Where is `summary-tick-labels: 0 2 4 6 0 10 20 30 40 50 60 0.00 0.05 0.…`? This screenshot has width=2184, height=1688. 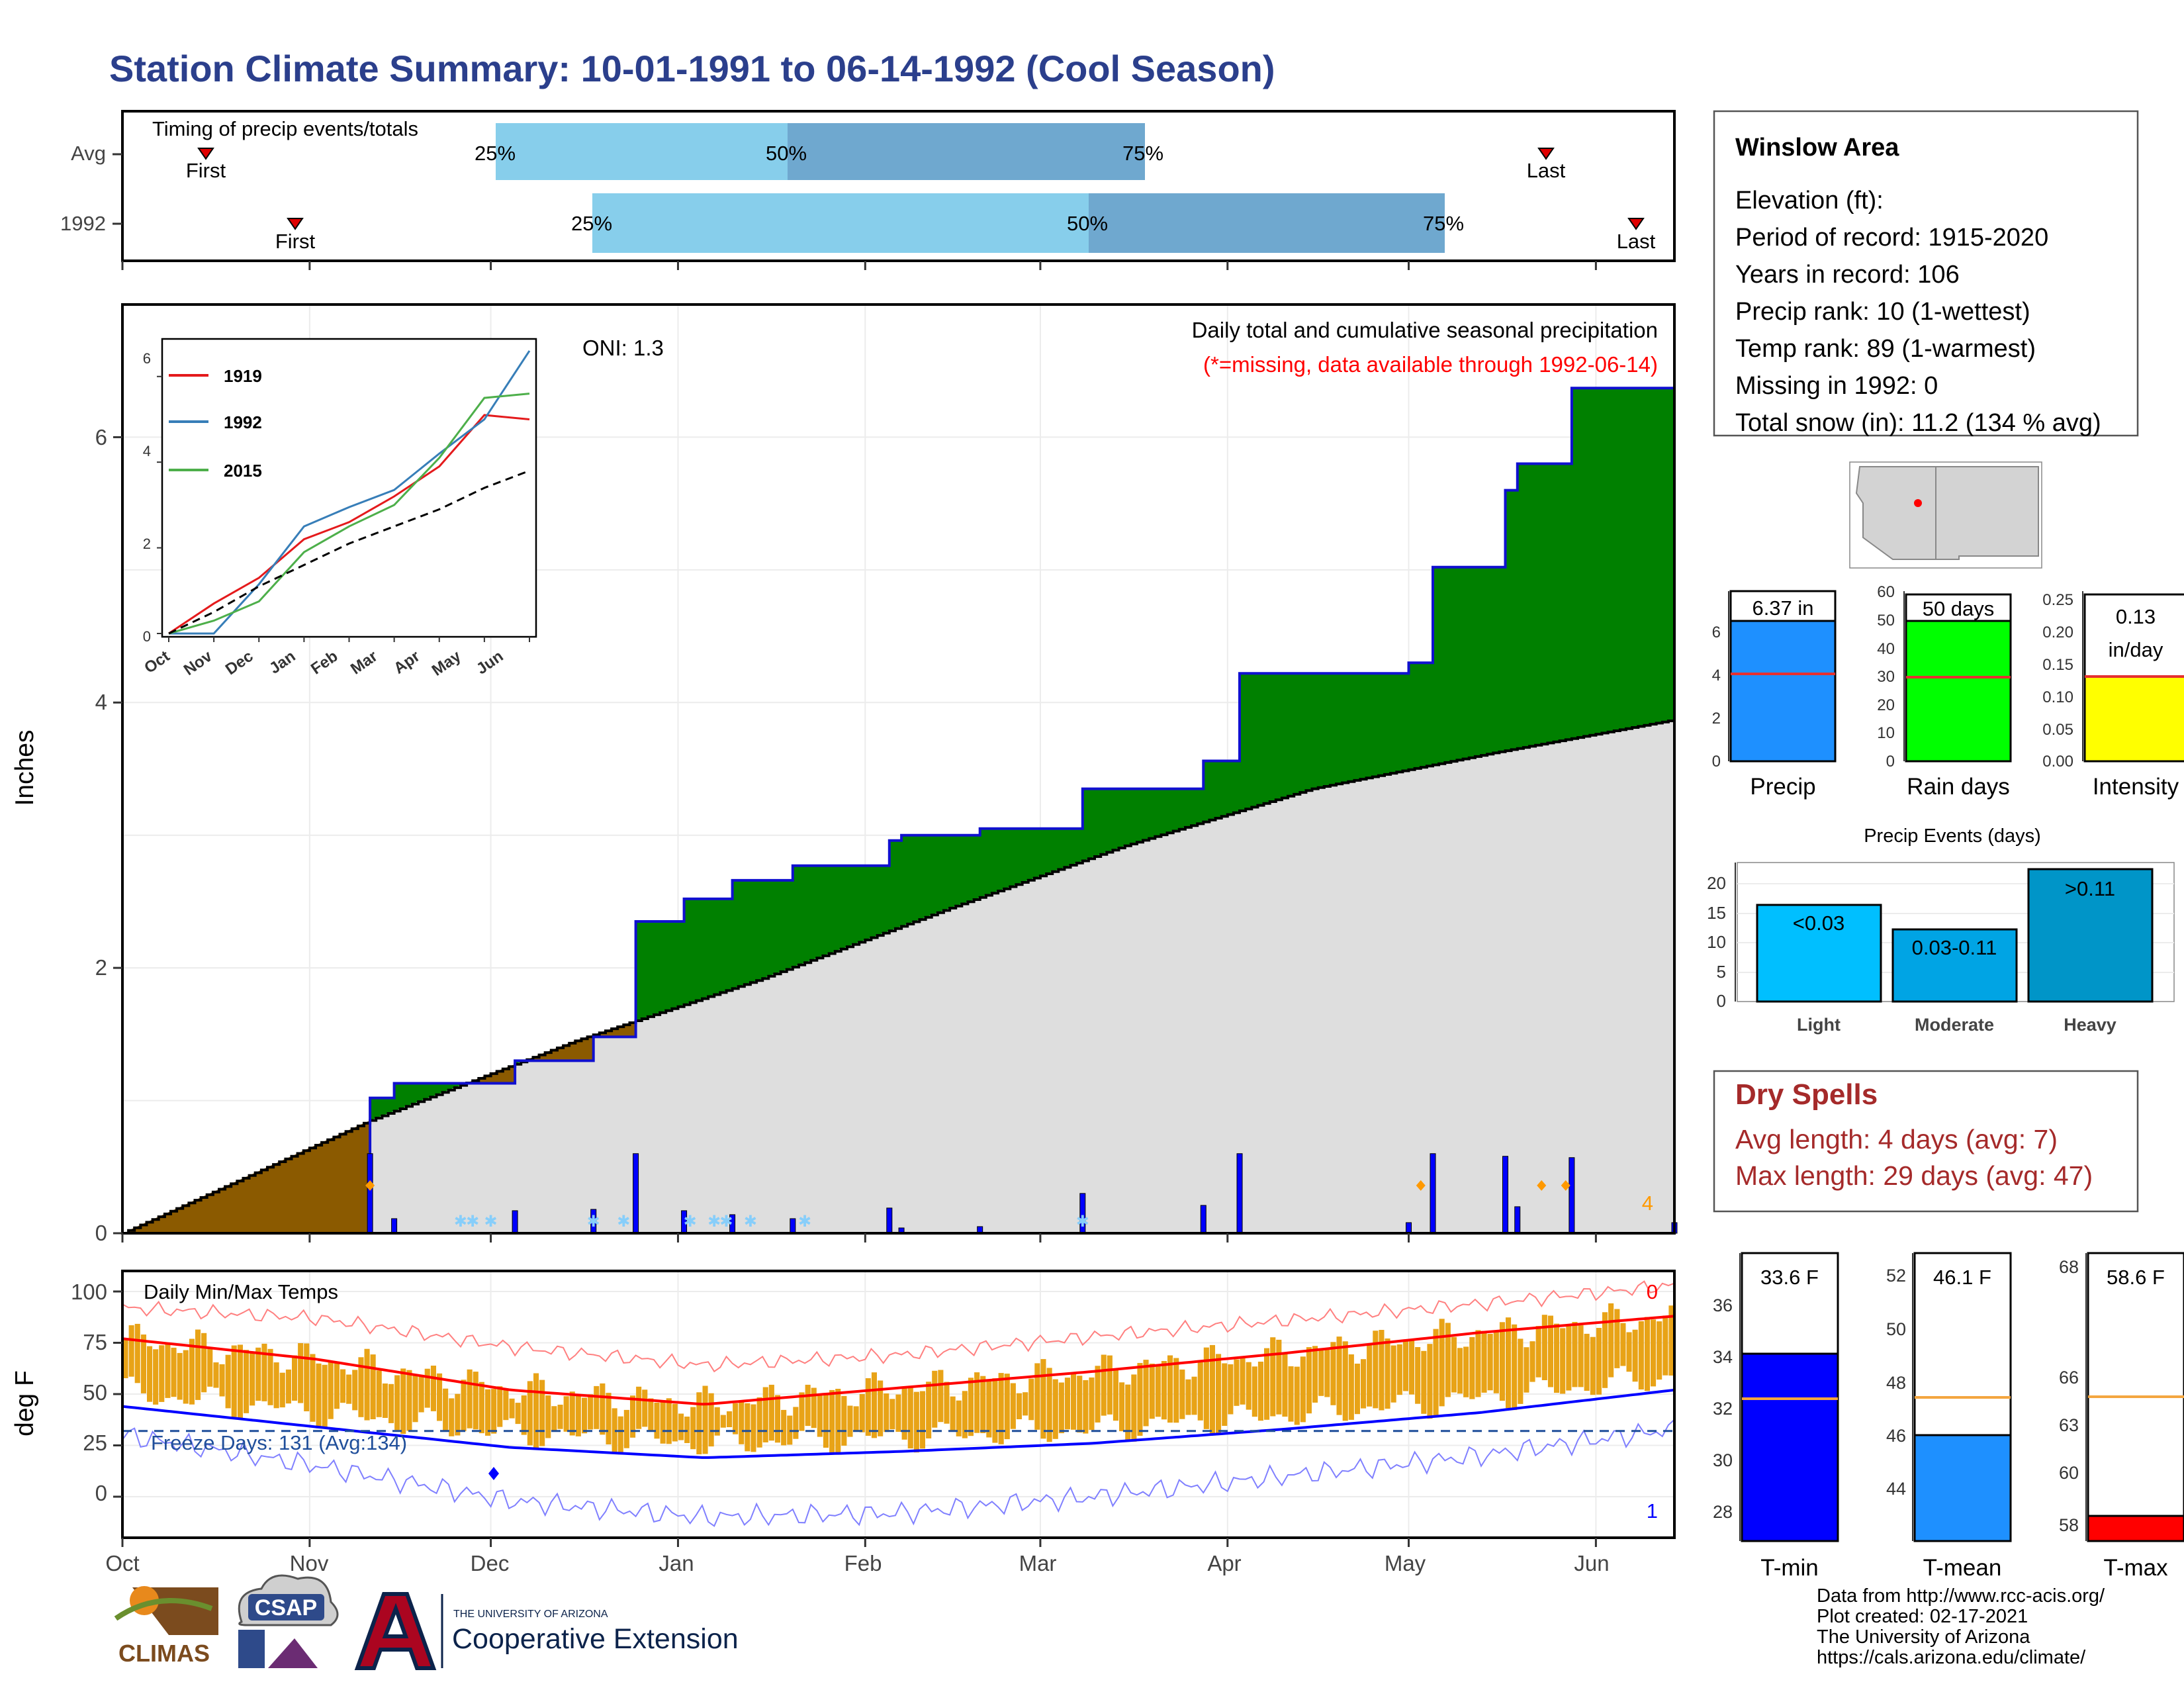
summary-tick-labels: 0 2 4 6 0 10 20 30 40 50 60 0.00 0.05 0.… is located at coordinates (1893, 1059).